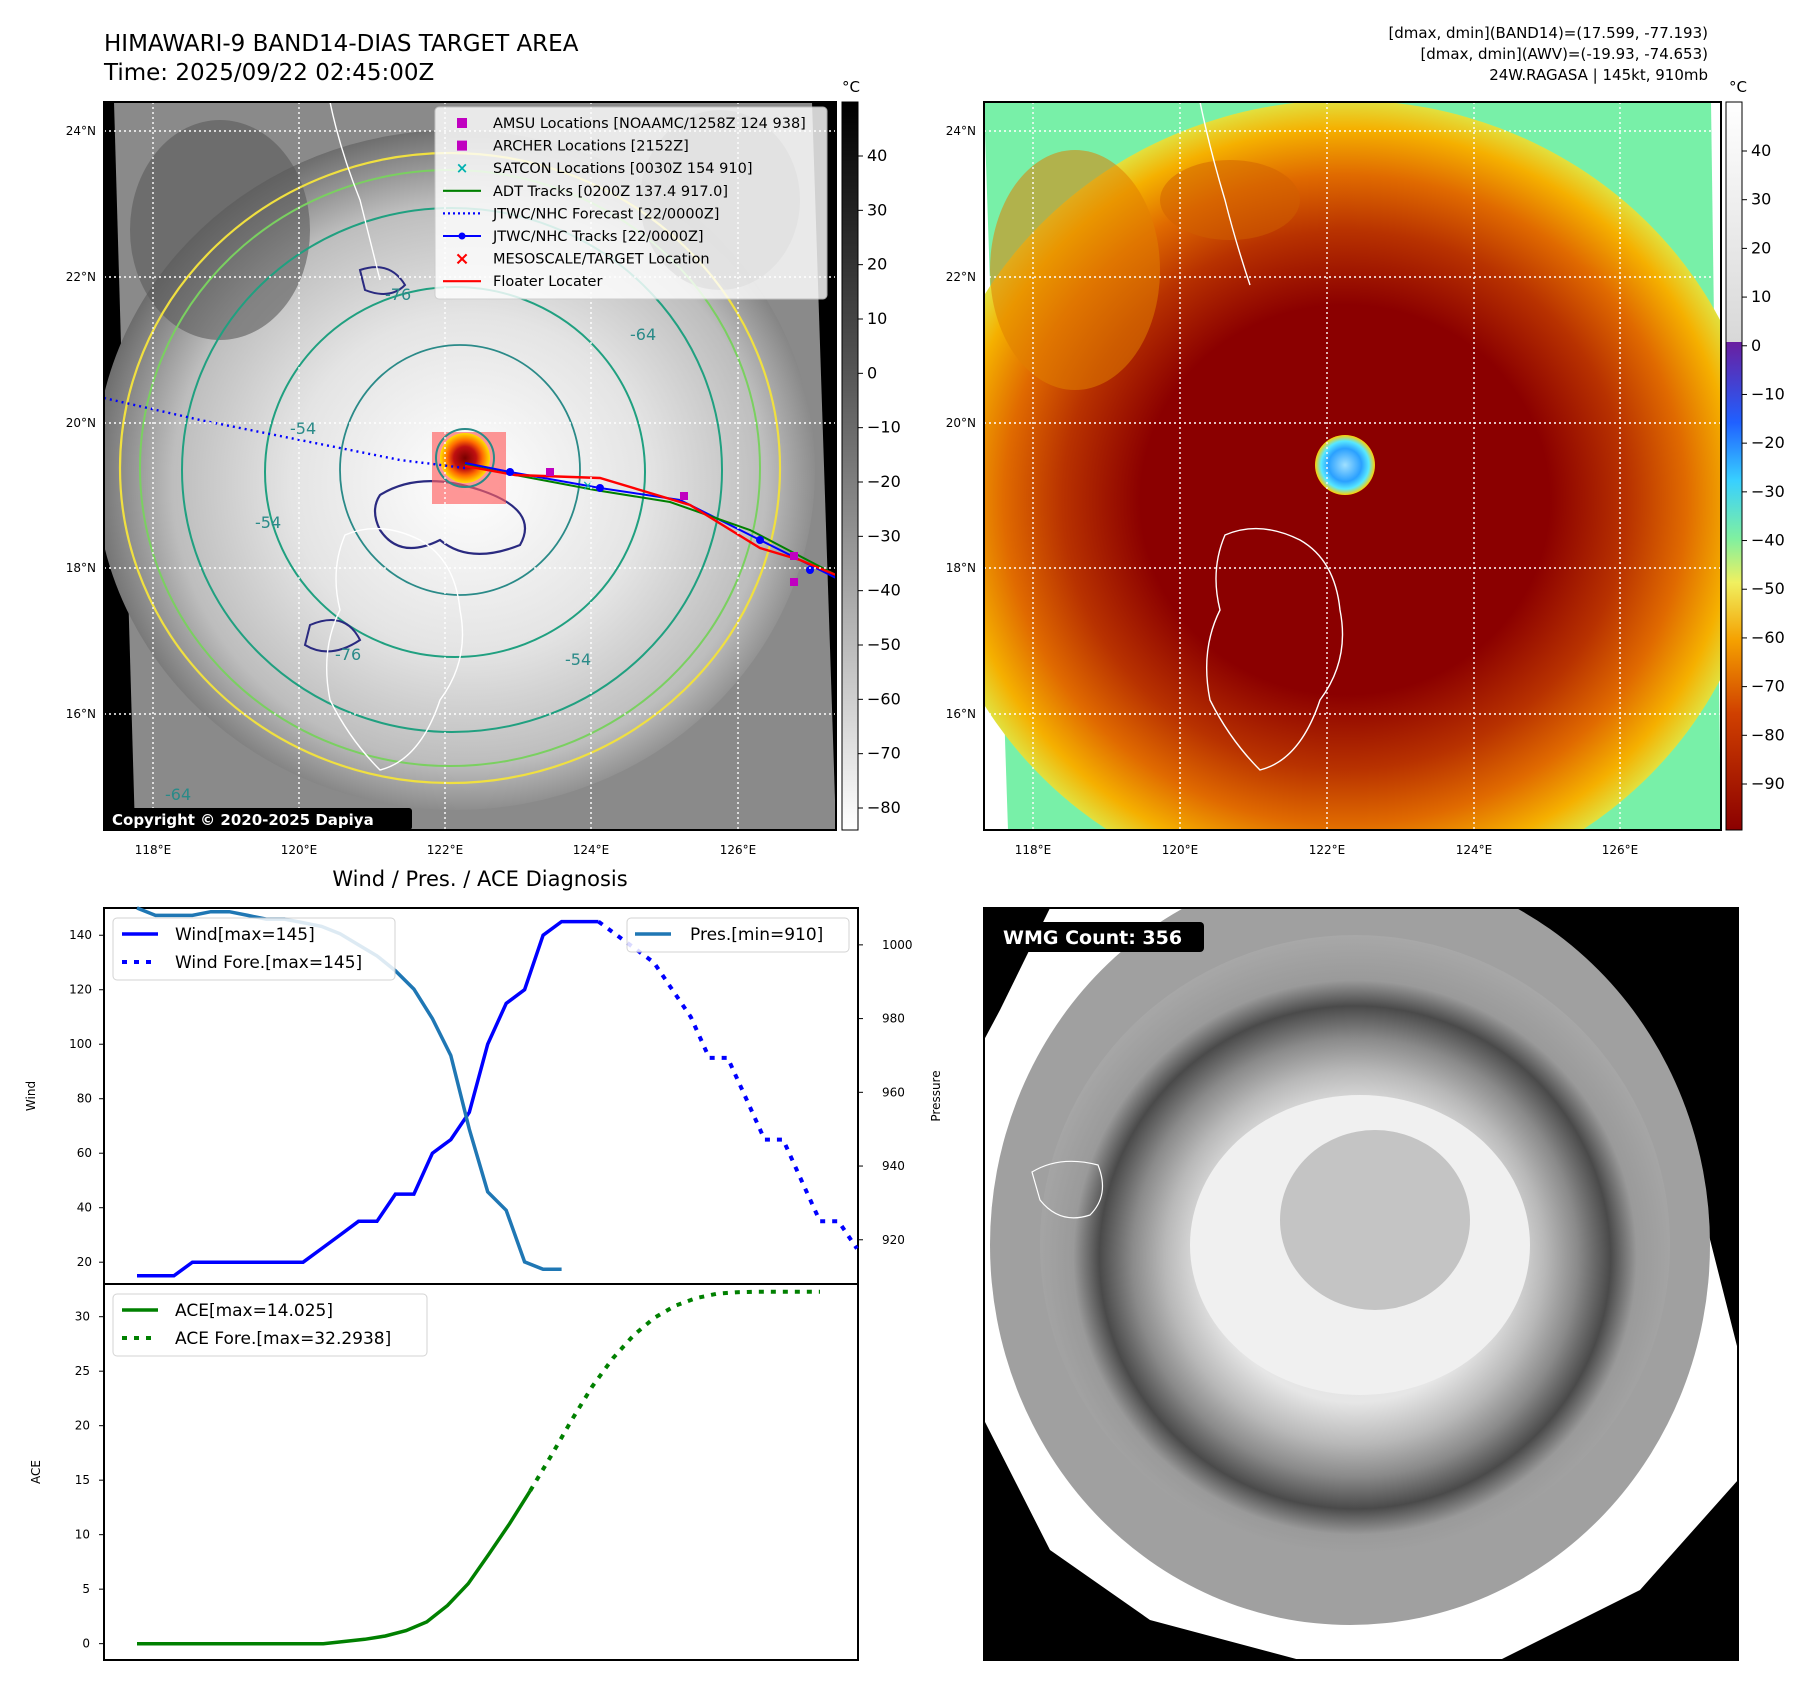 The width and height of the screenshot is (1797, 1690). Describe the element at coordinates (1755, 454) in the screenshot. I see `color-colorbar: °C 40 30 20 10 0 −10 −20 −30 −40 −50 −60 −70 −80 −90` at that location.